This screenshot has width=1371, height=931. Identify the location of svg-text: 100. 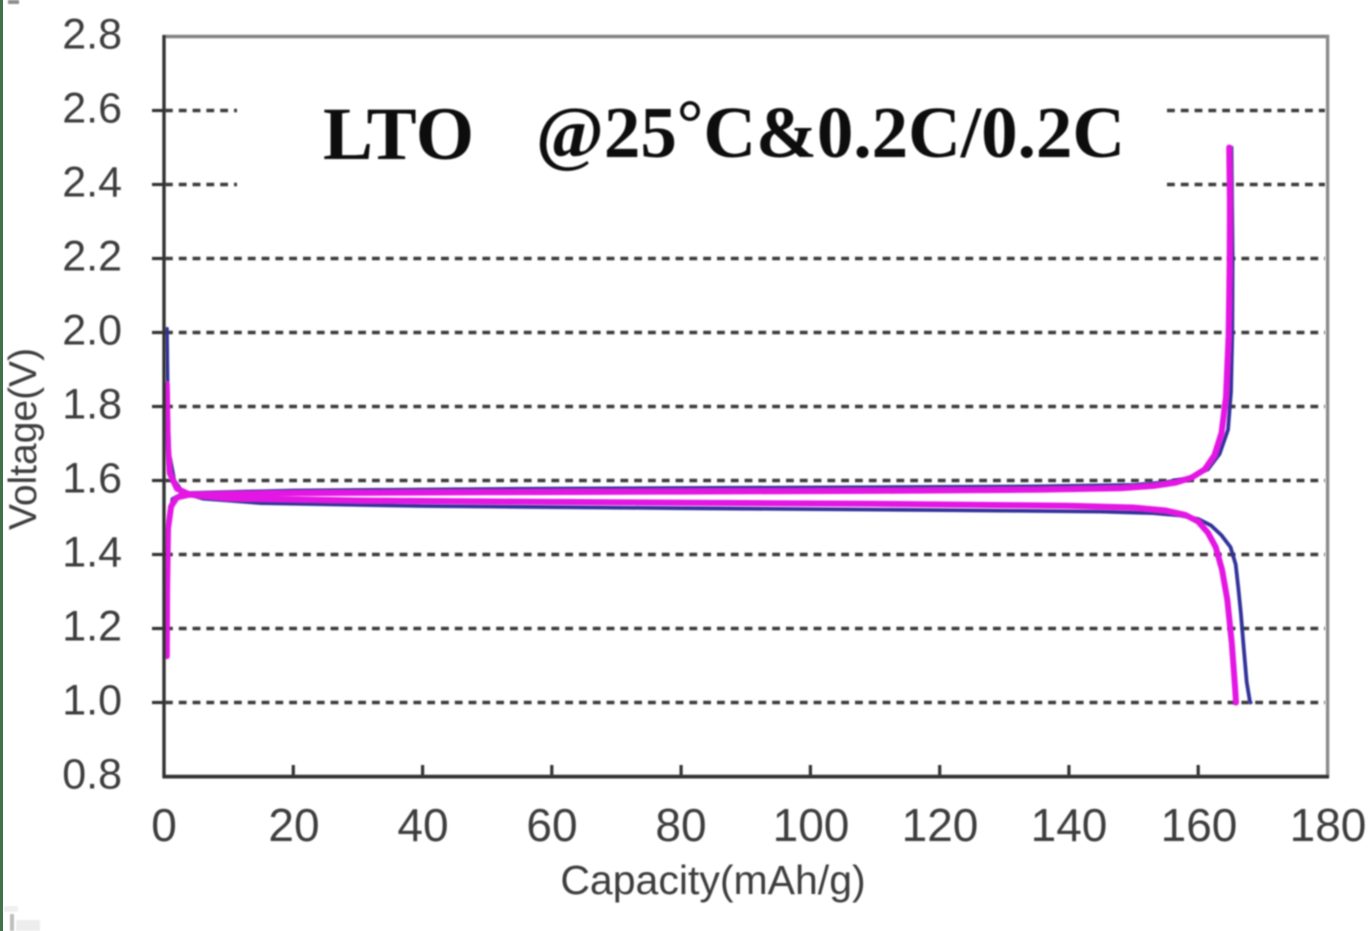
(811, 825).